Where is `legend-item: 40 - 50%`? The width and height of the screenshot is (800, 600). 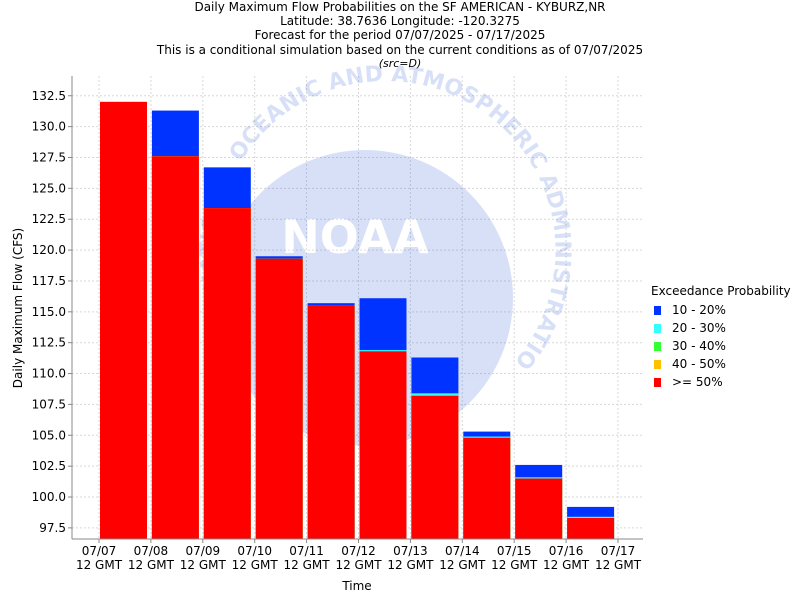
legend-item: 40 - 50% is located at coordinates (721, 364).